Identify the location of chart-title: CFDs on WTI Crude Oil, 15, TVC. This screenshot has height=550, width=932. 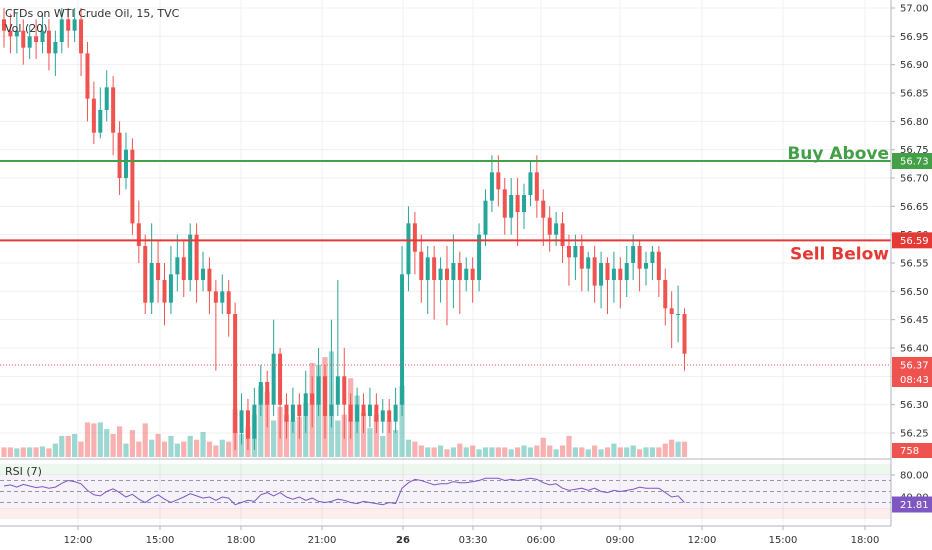
(92, 13).